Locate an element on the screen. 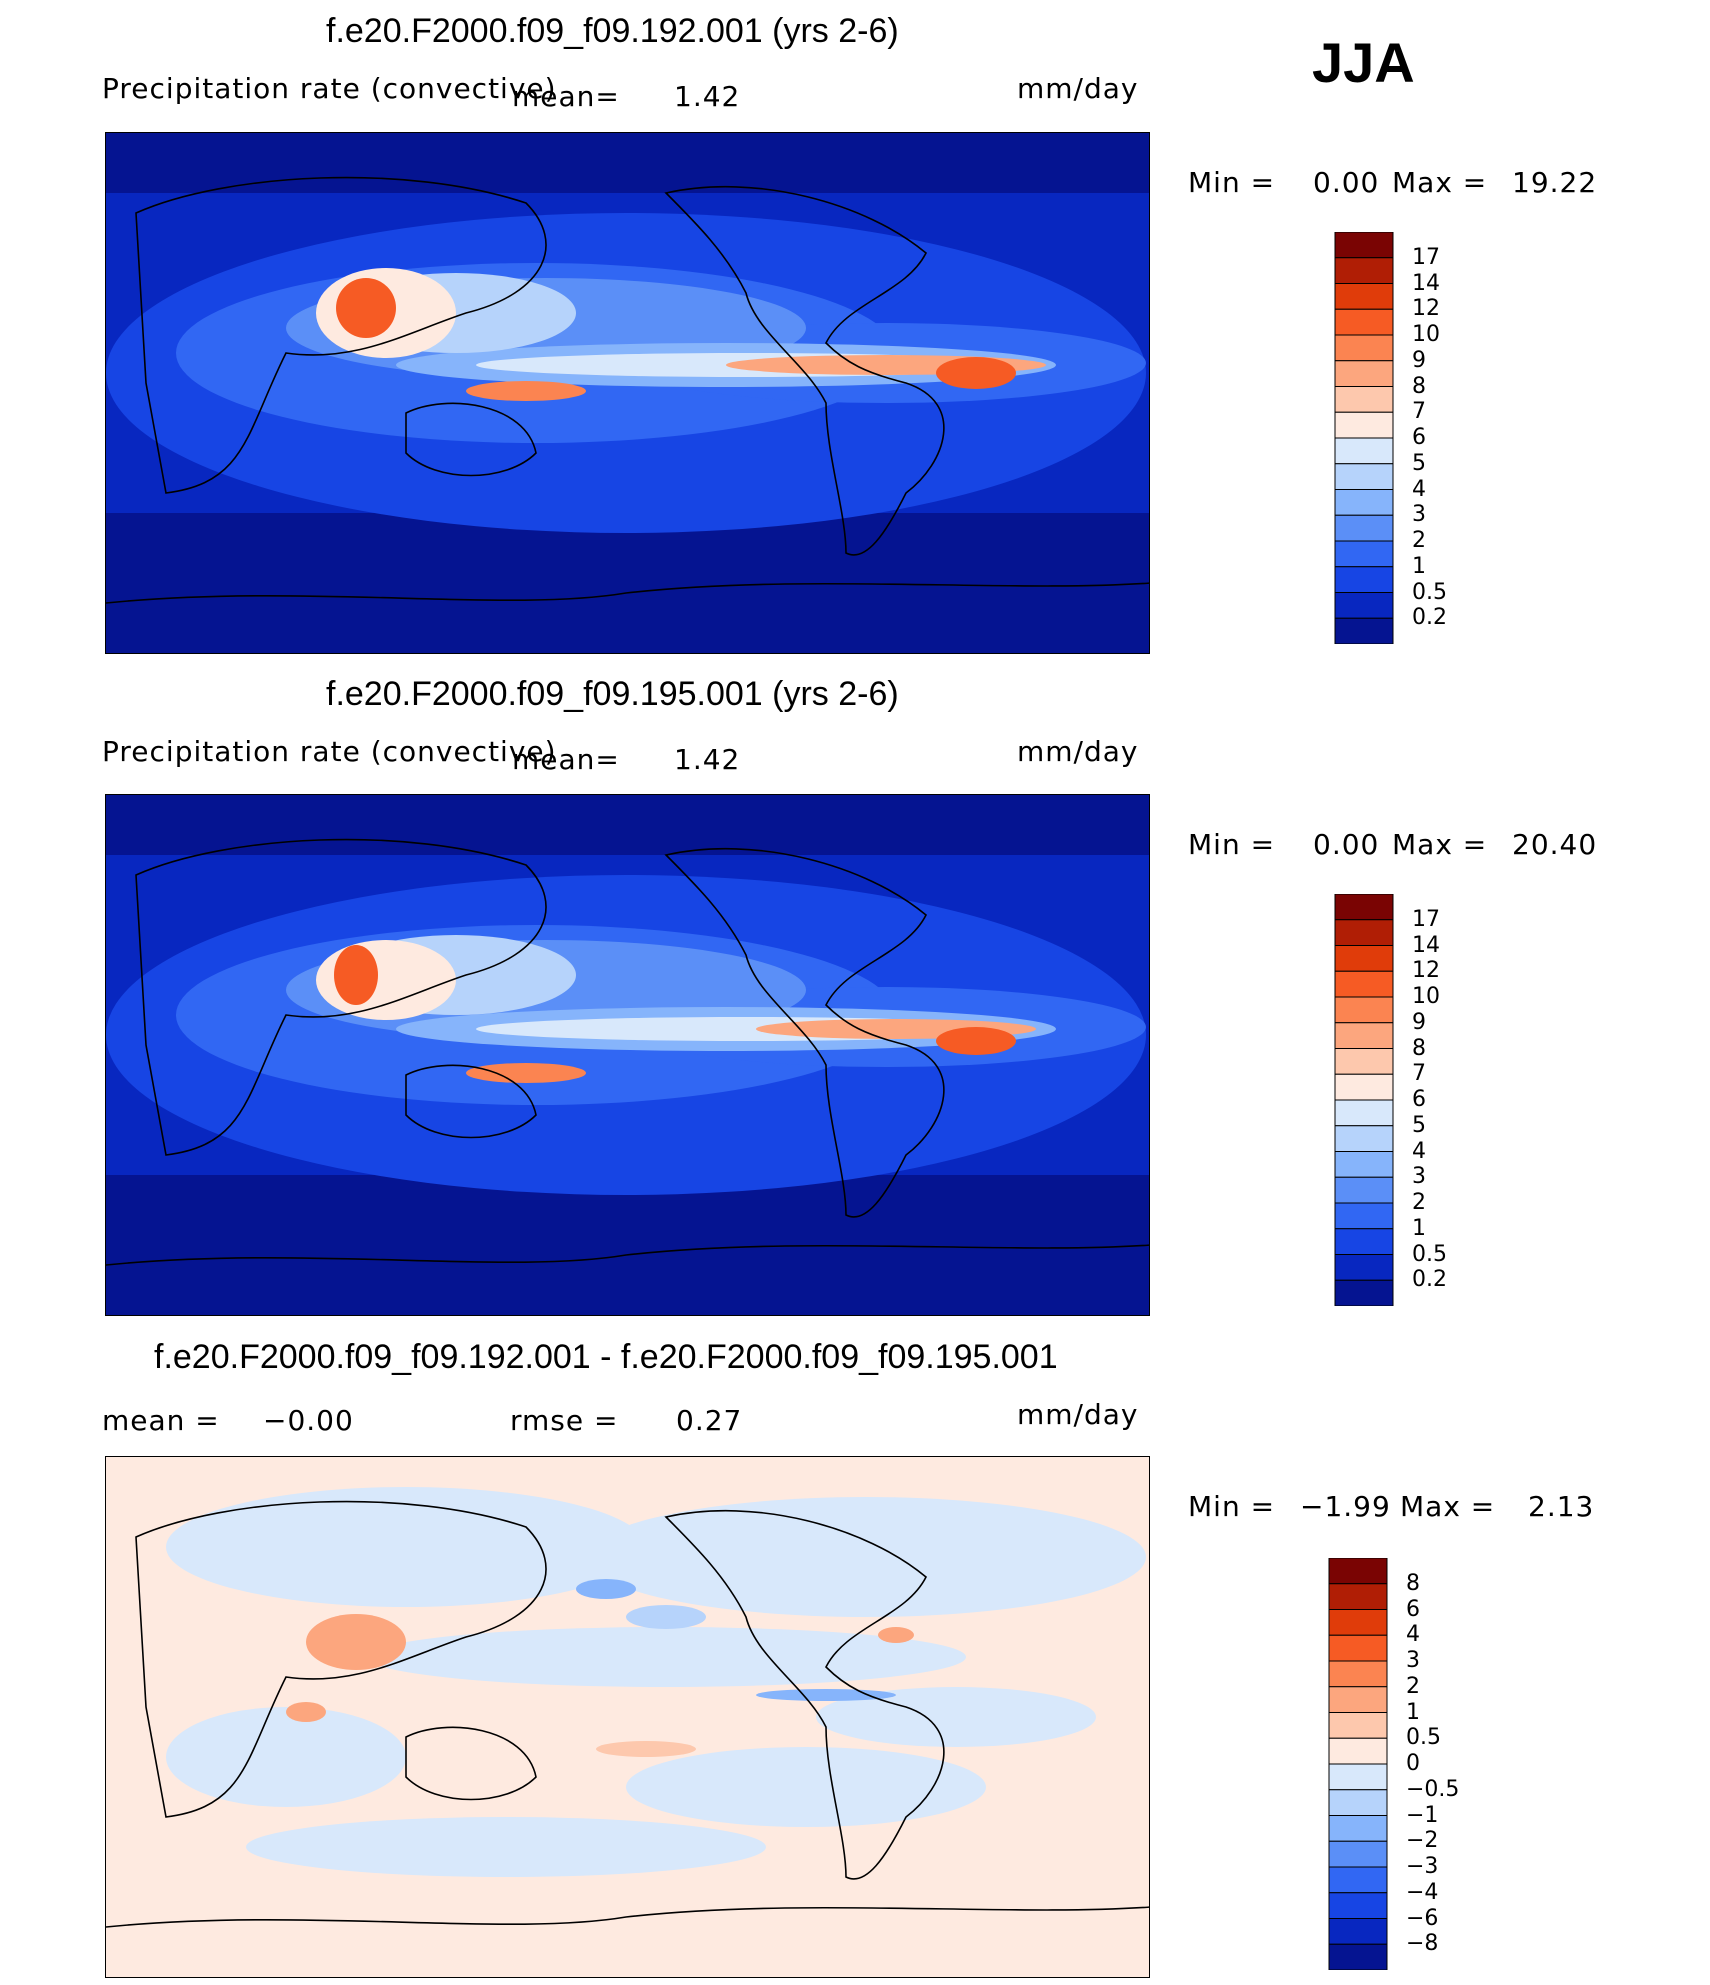 The image size is (1710, 1985). panel-3-max-value: 2.13 is located at coordinates (1561, 1506).